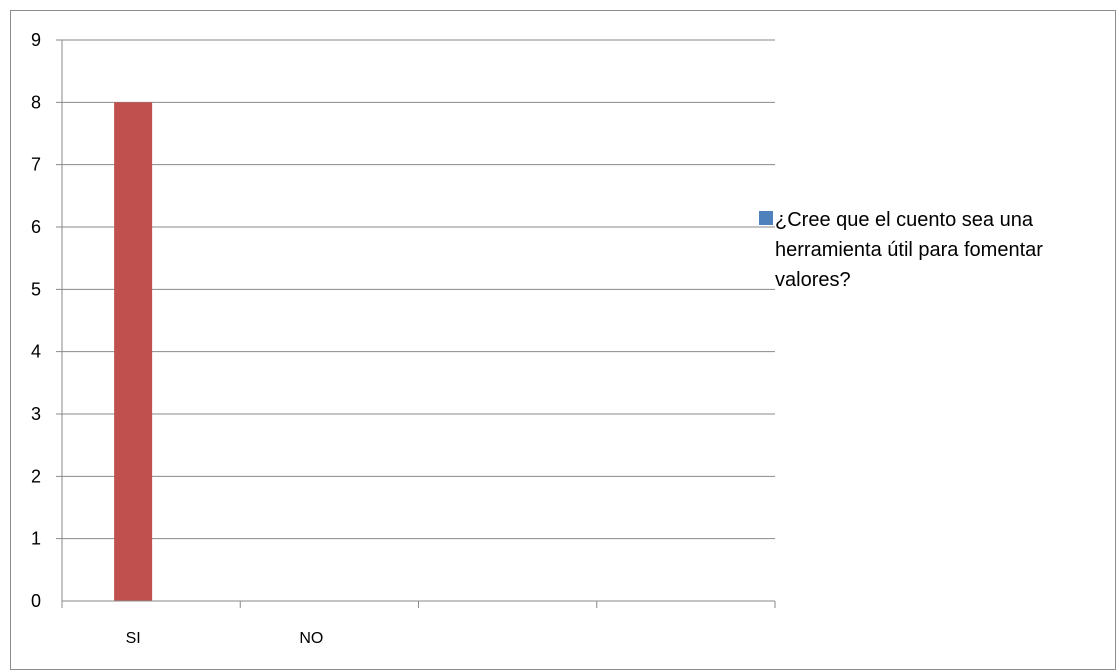  Describe the element at coordinates (36, 227) in the screenshot. I see `y-tick-label: 6` at that location.